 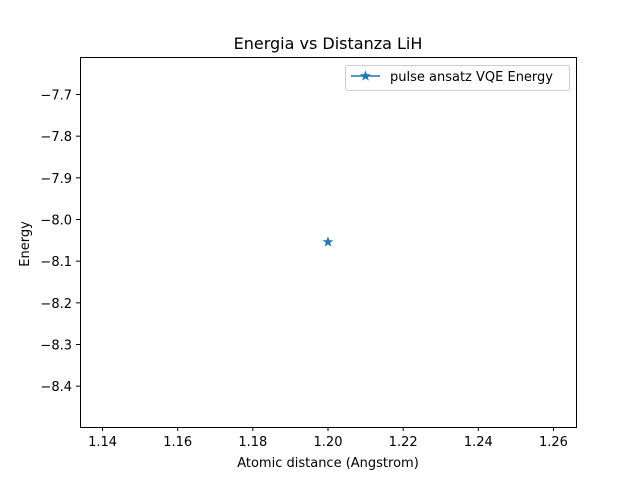 I want to click on y-tick-label: −7.7, so click(x=56, y=96).